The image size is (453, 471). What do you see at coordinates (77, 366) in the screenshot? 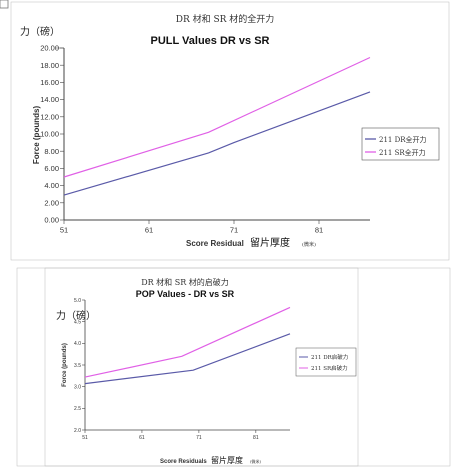
I see `pop-ytick-label: 3.5` at bounding box center [77, 366].